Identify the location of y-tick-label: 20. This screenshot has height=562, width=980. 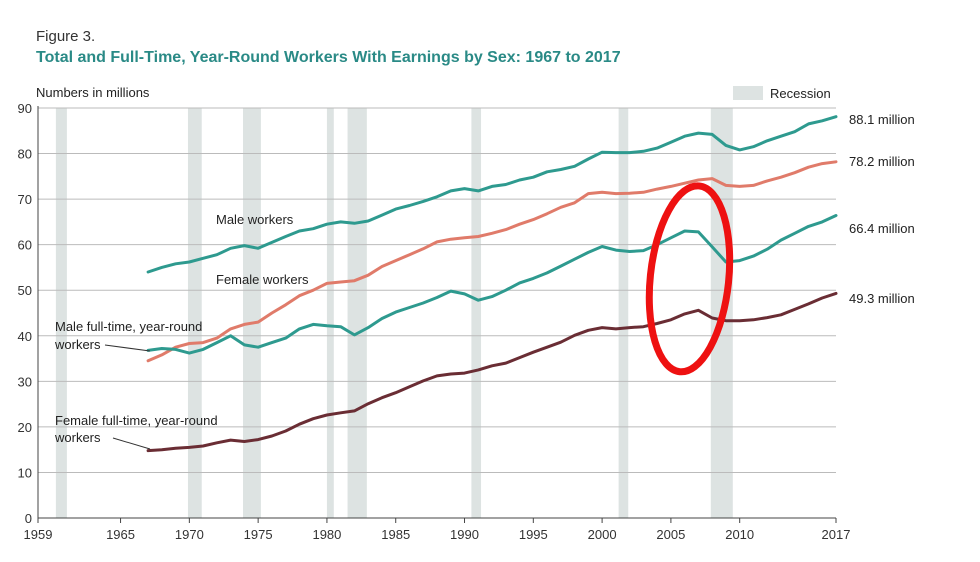
(25, 427).